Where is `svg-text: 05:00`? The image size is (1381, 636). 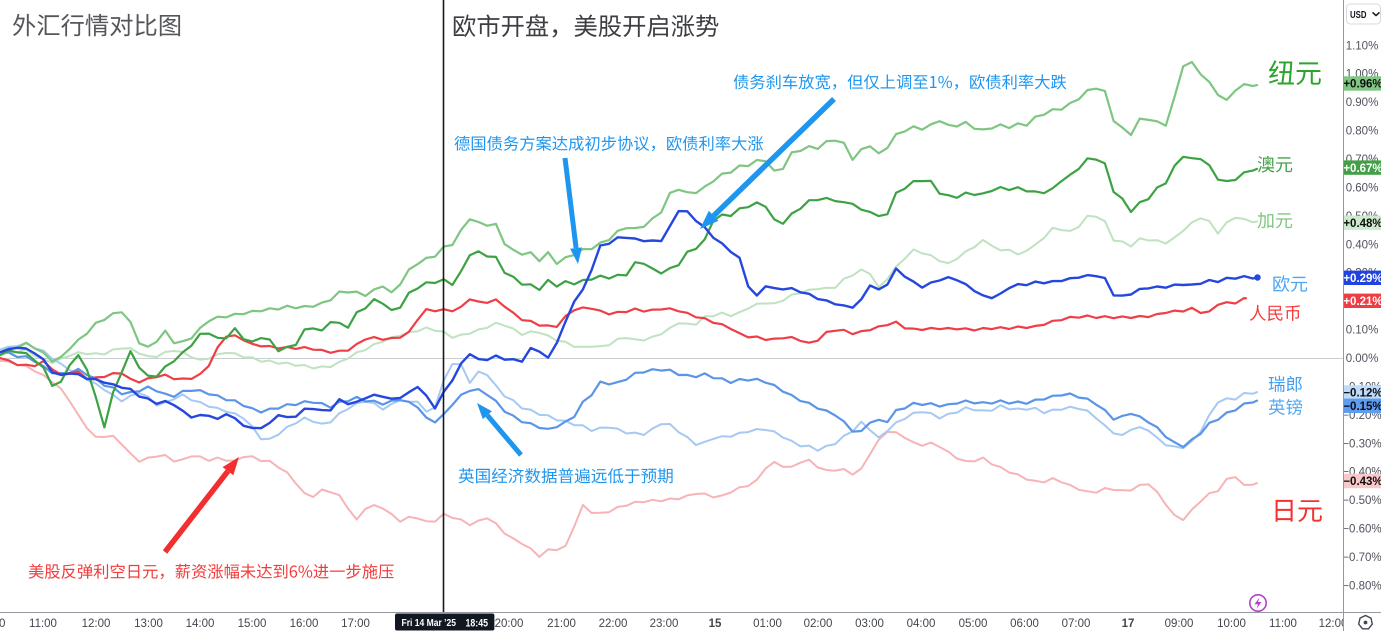 svg-text: 05:00 is located at coordinates (973, 624).